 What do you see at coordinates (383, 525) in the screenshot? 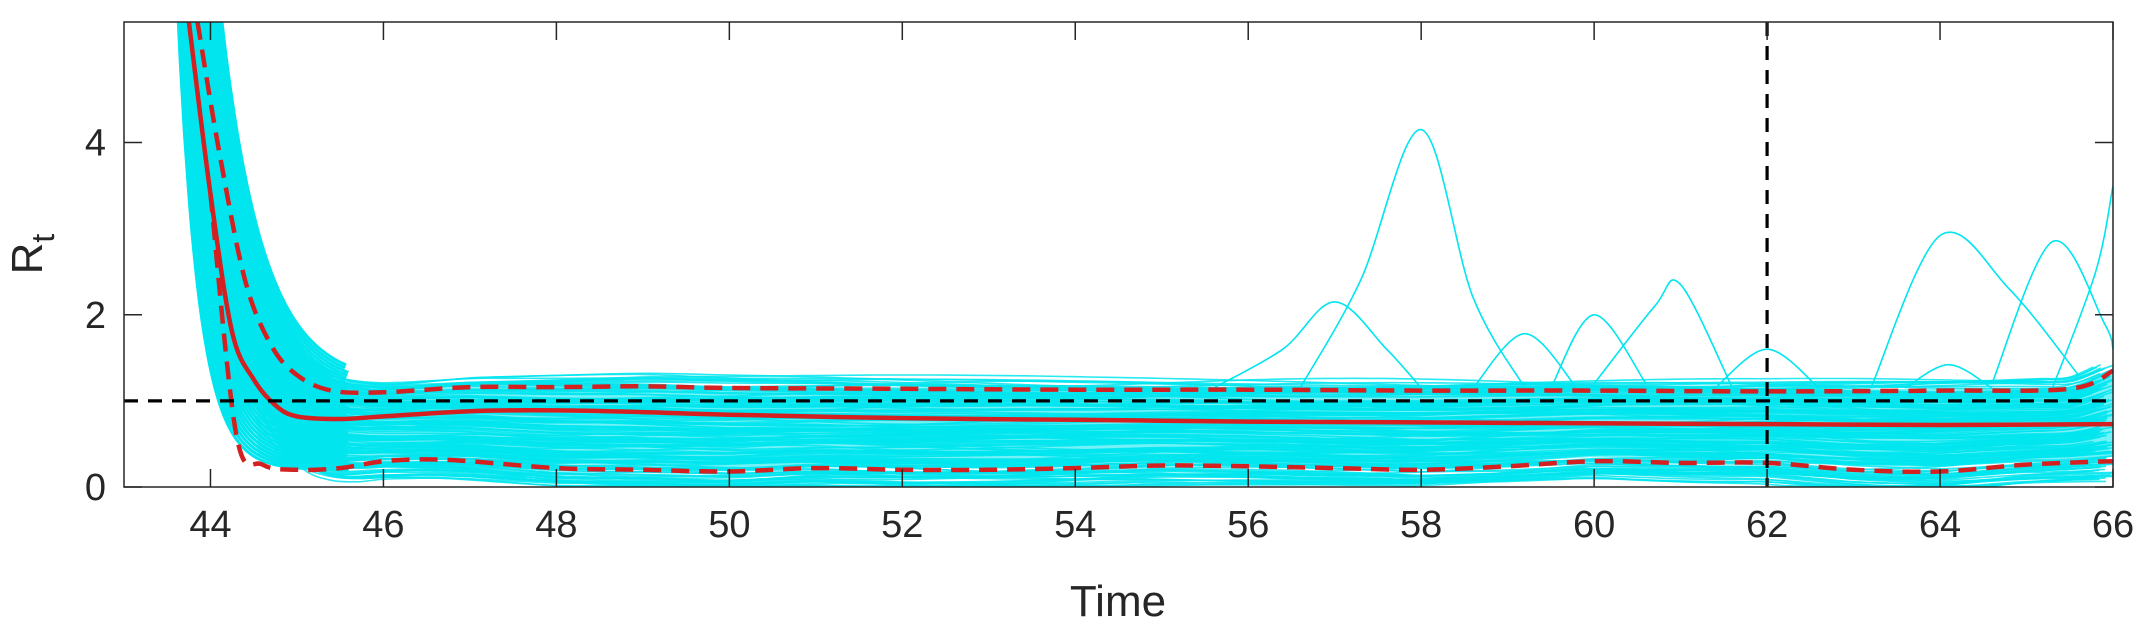
I see `x-tick-label: 46` at bounding box center [383, 525].